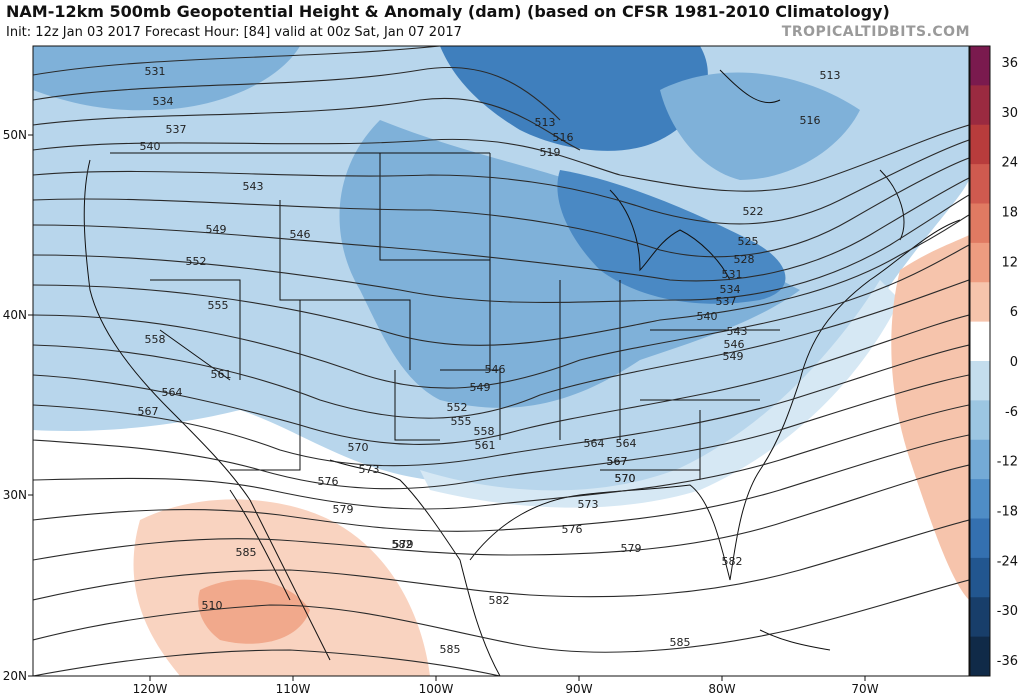 Image resolution: width=1024 pixels, height=696 pixels. What do you see at coordinates (15, 135) in the screenshot?
I see `lat-label: 50N` at bounding box center [15, 135].